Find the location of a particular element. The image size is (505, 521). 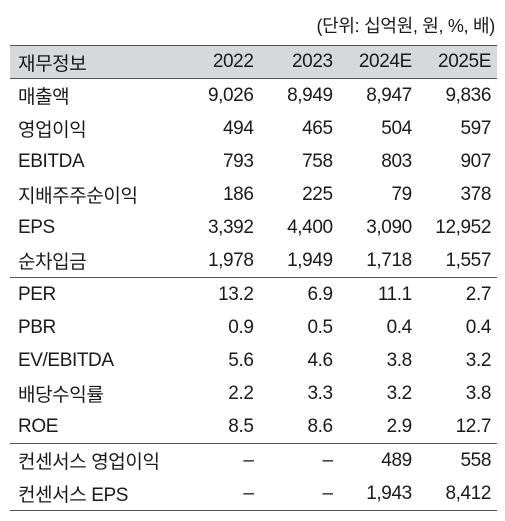

row-label: ROE is located at coordinates (38, 426).